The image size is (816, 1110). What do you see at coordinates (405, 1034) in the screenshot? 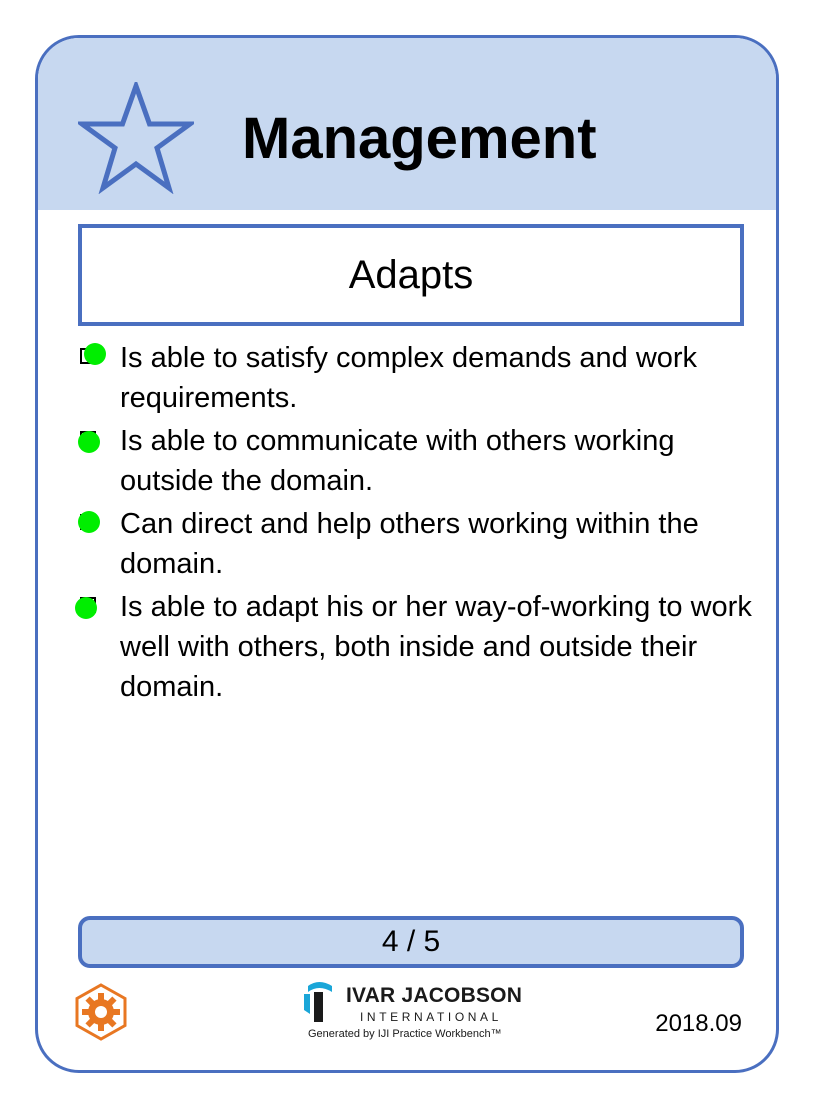
I see `generated-by: Generated by IJI Practice Workbench™` at bounding box center [405, 1034].